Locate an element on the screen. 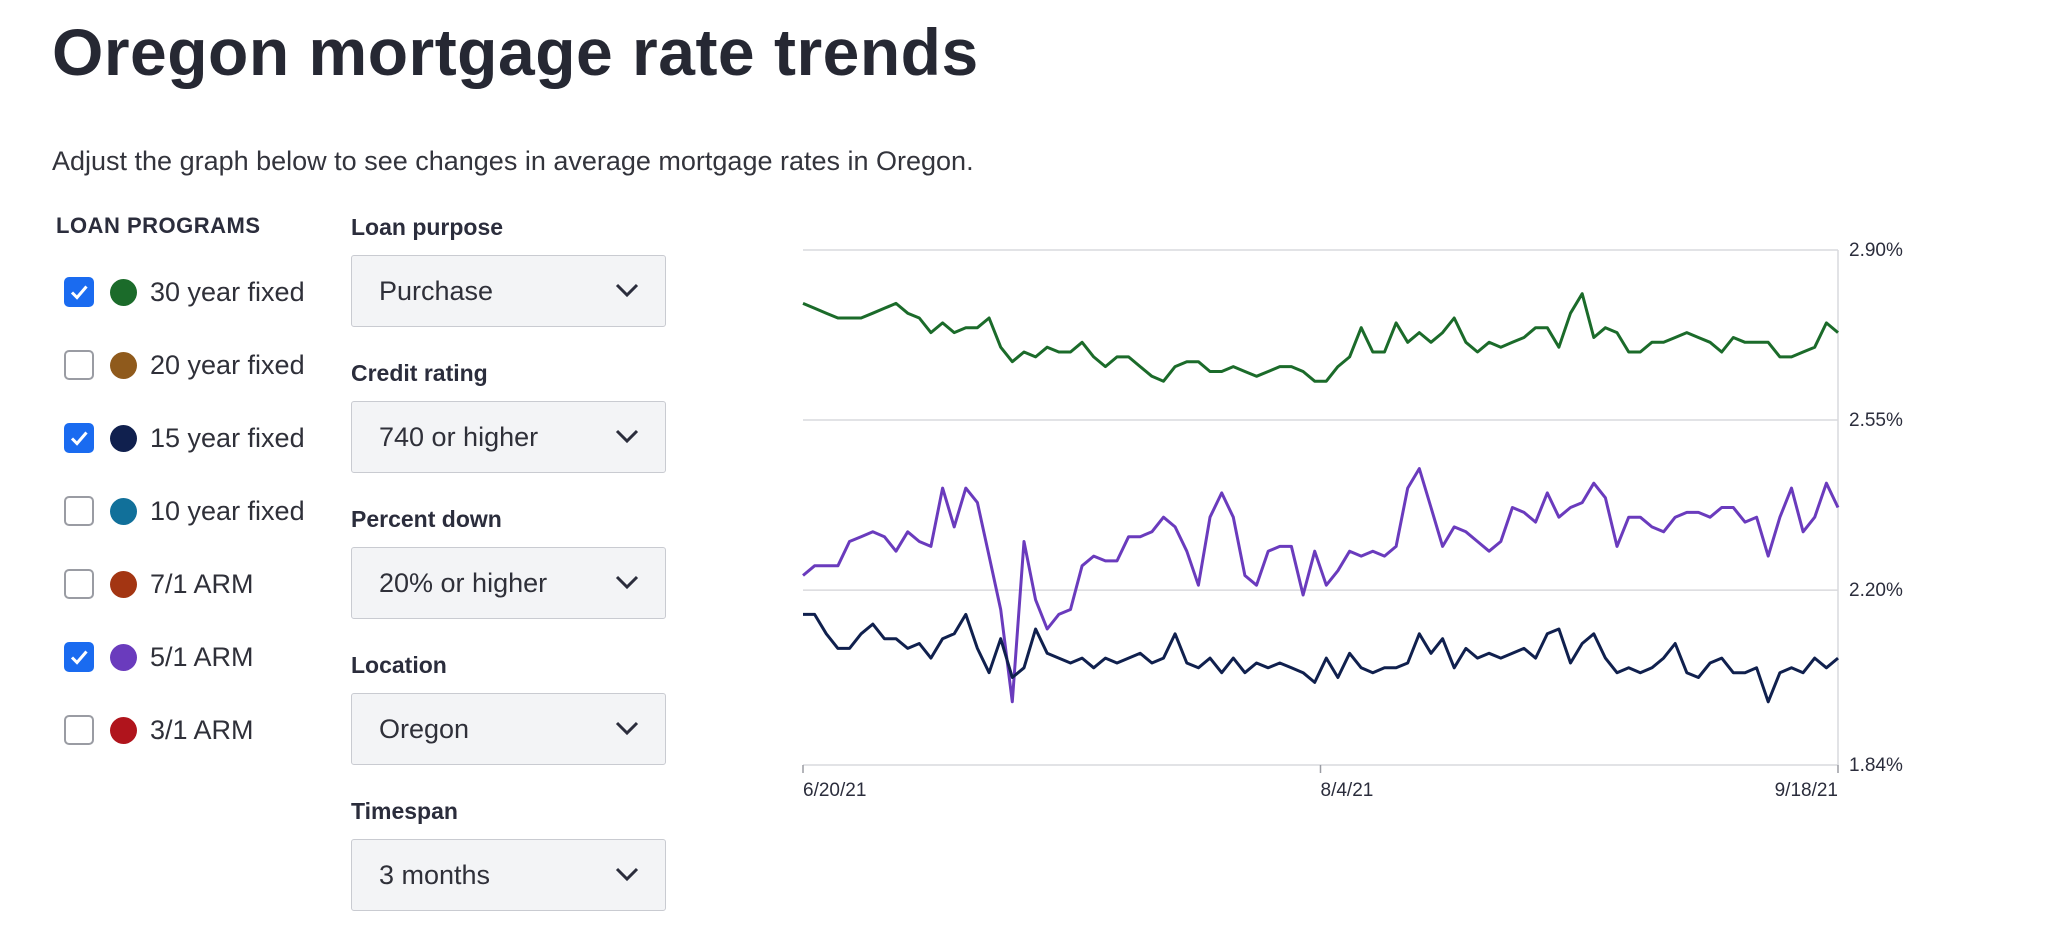 The height and width of the screenshot is (943, 2048). y-tick-label: 1.84% is located at coordinates (1876, 765).